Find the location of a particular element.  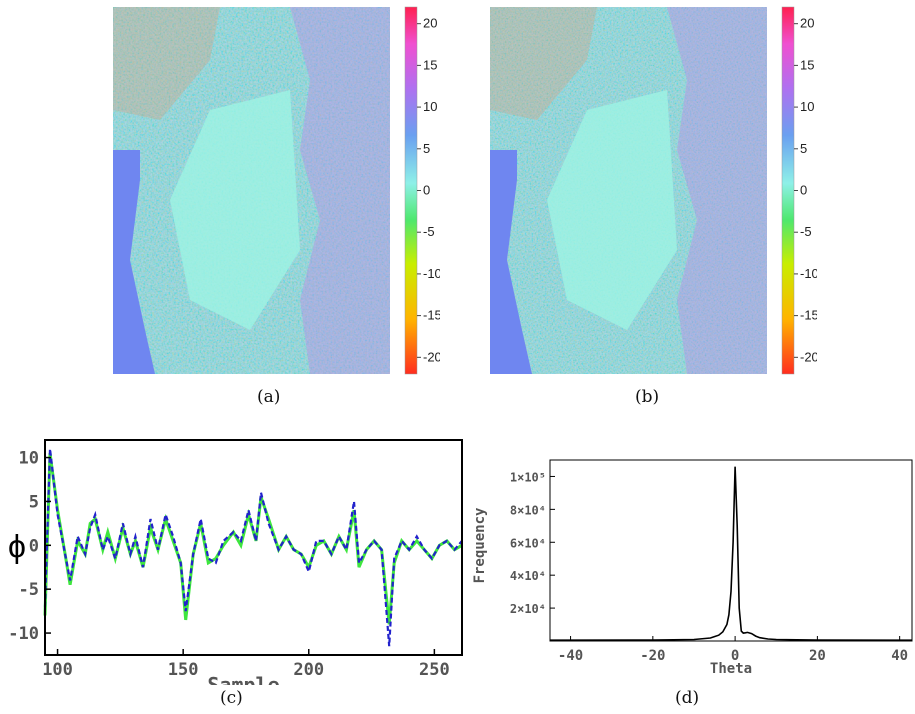

plot-frame-c is located at coordinates (253, 547).